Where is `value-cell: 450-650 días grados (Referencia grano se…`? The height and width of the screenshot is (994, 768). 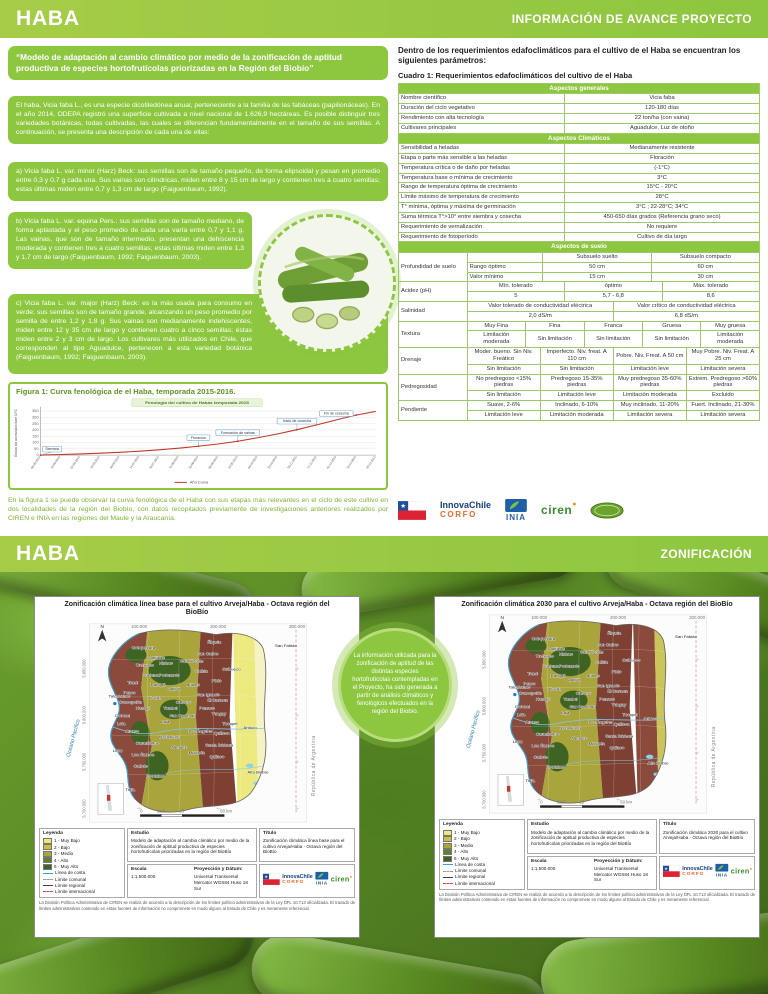 value-cell: 450-650 días grados (Referencia grano se… is located at coordinates (662, 217).